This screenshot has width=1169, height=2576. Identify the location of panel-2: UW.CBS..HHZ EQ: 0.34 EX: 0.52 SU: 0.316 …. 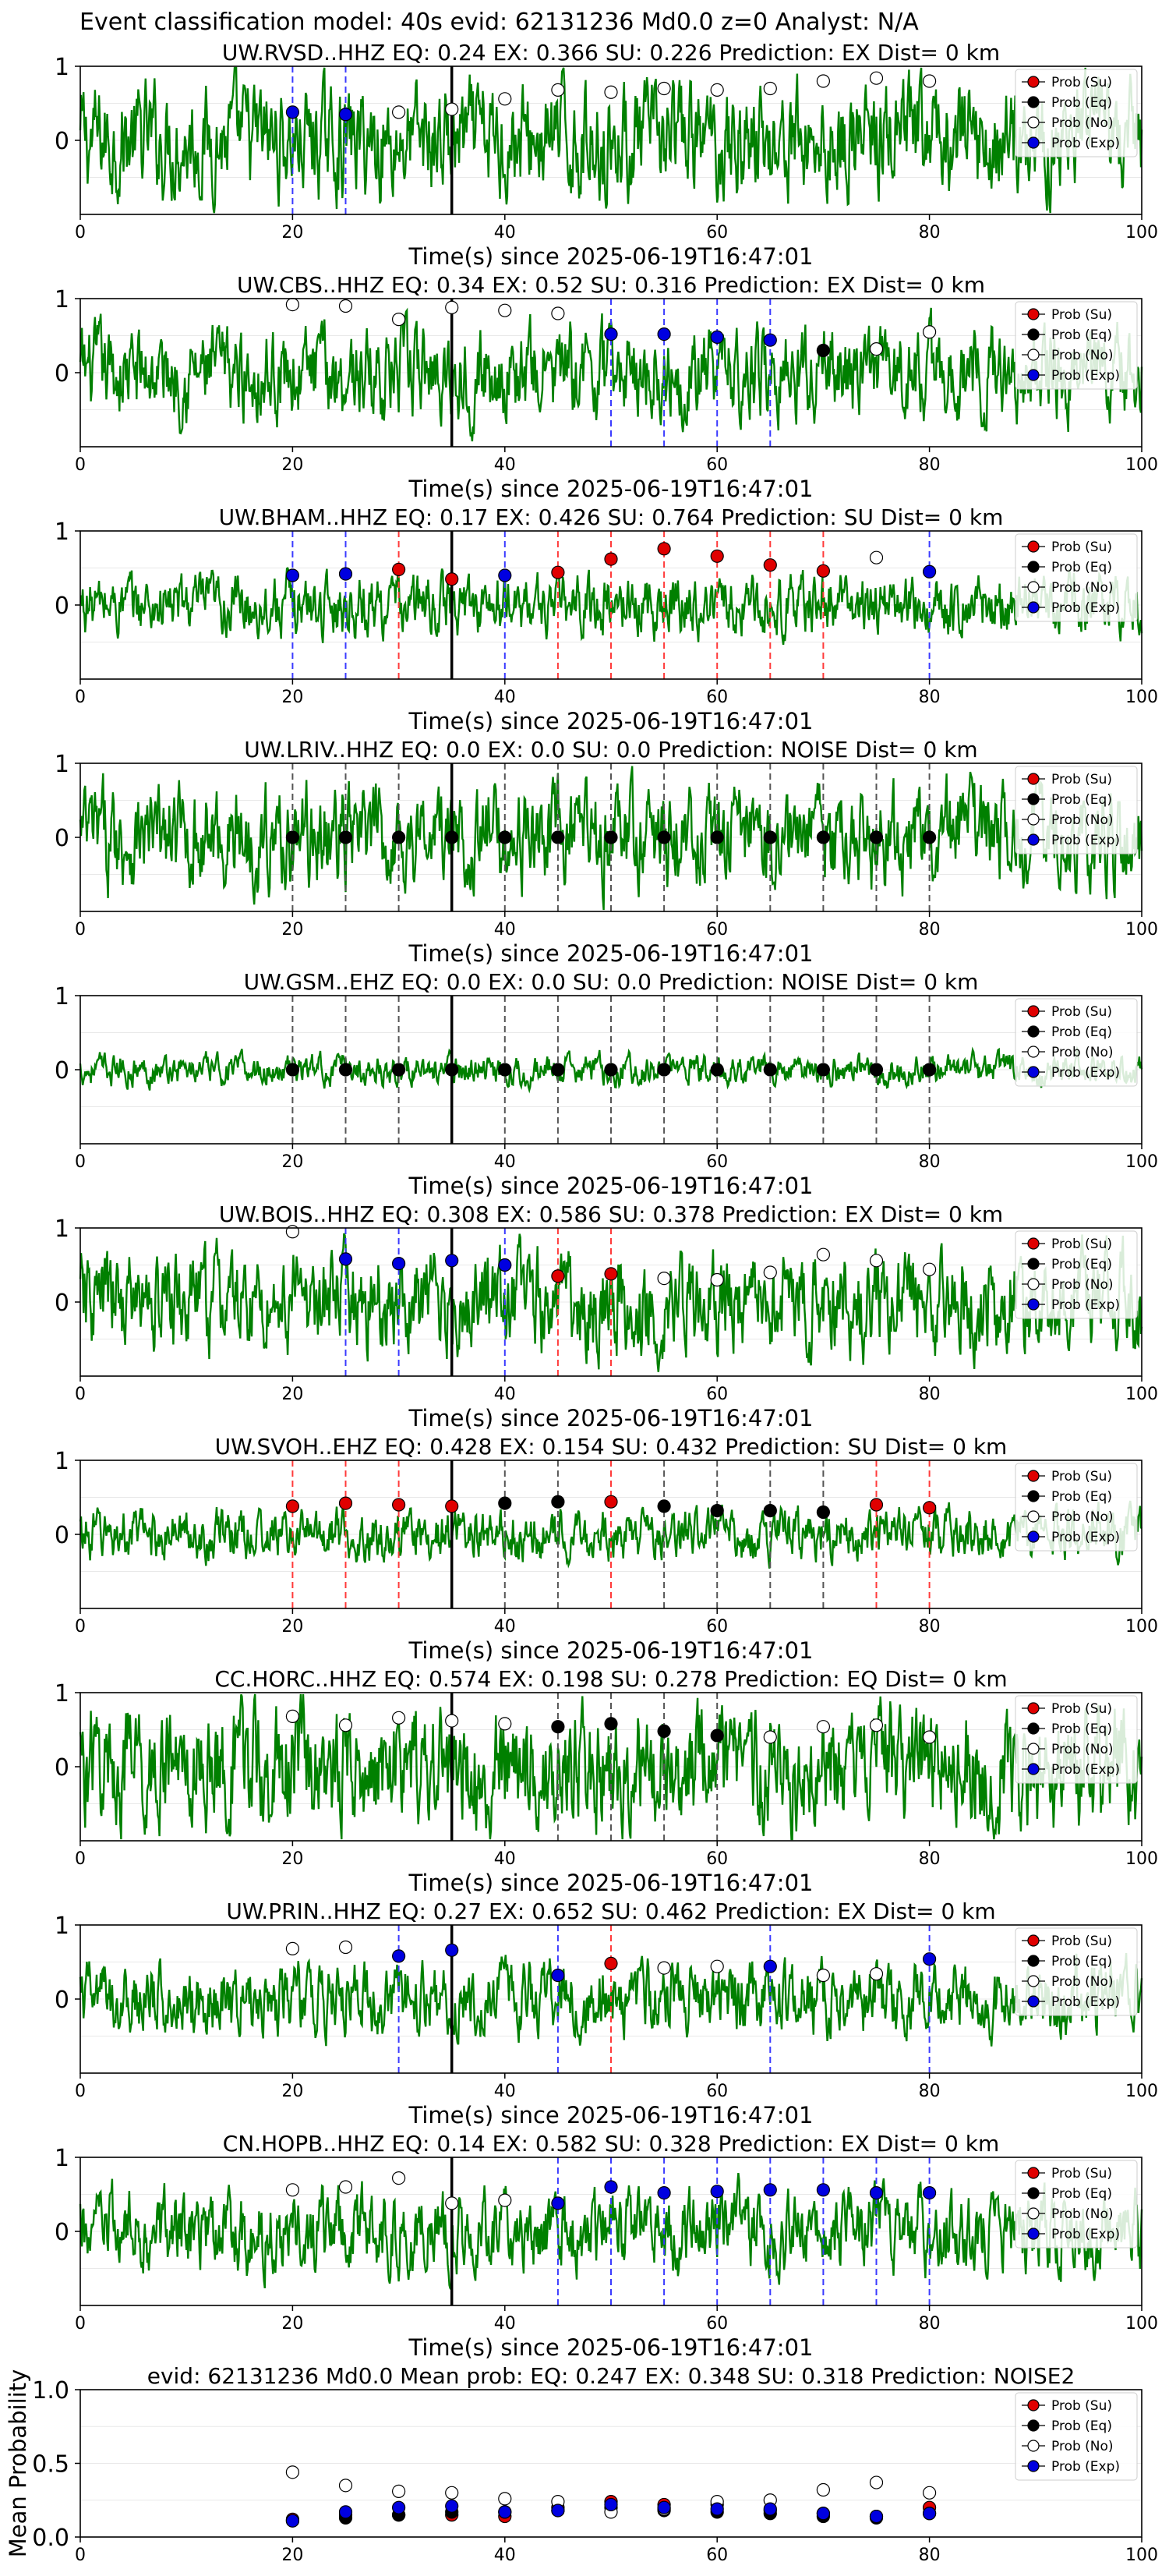
(606, 387).